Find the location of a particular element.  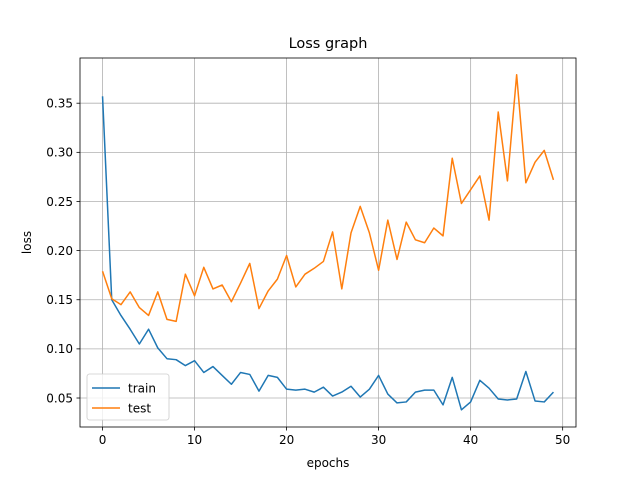

y-tick-label: 0.35 is located at coordinates (59, 104).